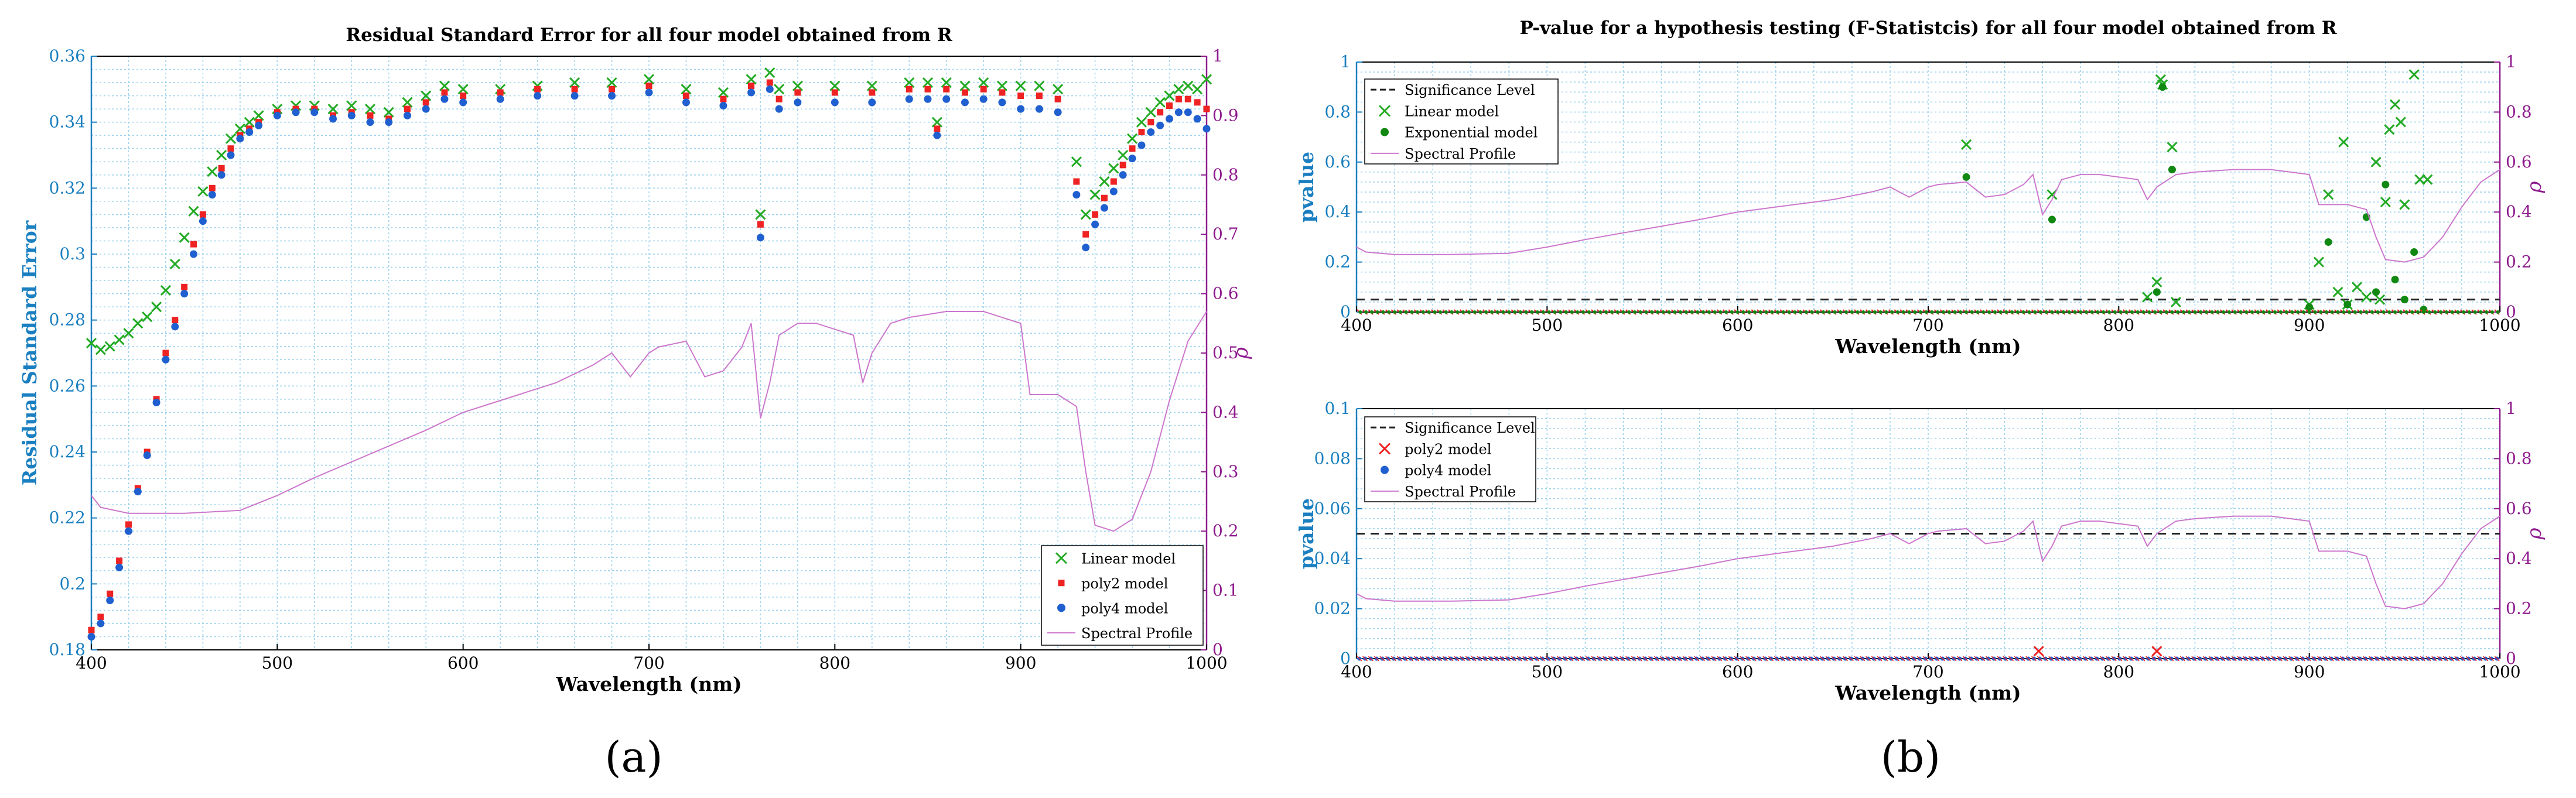 The height and width of the screenshot is (798, 2576). Describe the element at coordinates (68, 649) in the screenshot. I see `y-tick-label: 0.18` at that location.